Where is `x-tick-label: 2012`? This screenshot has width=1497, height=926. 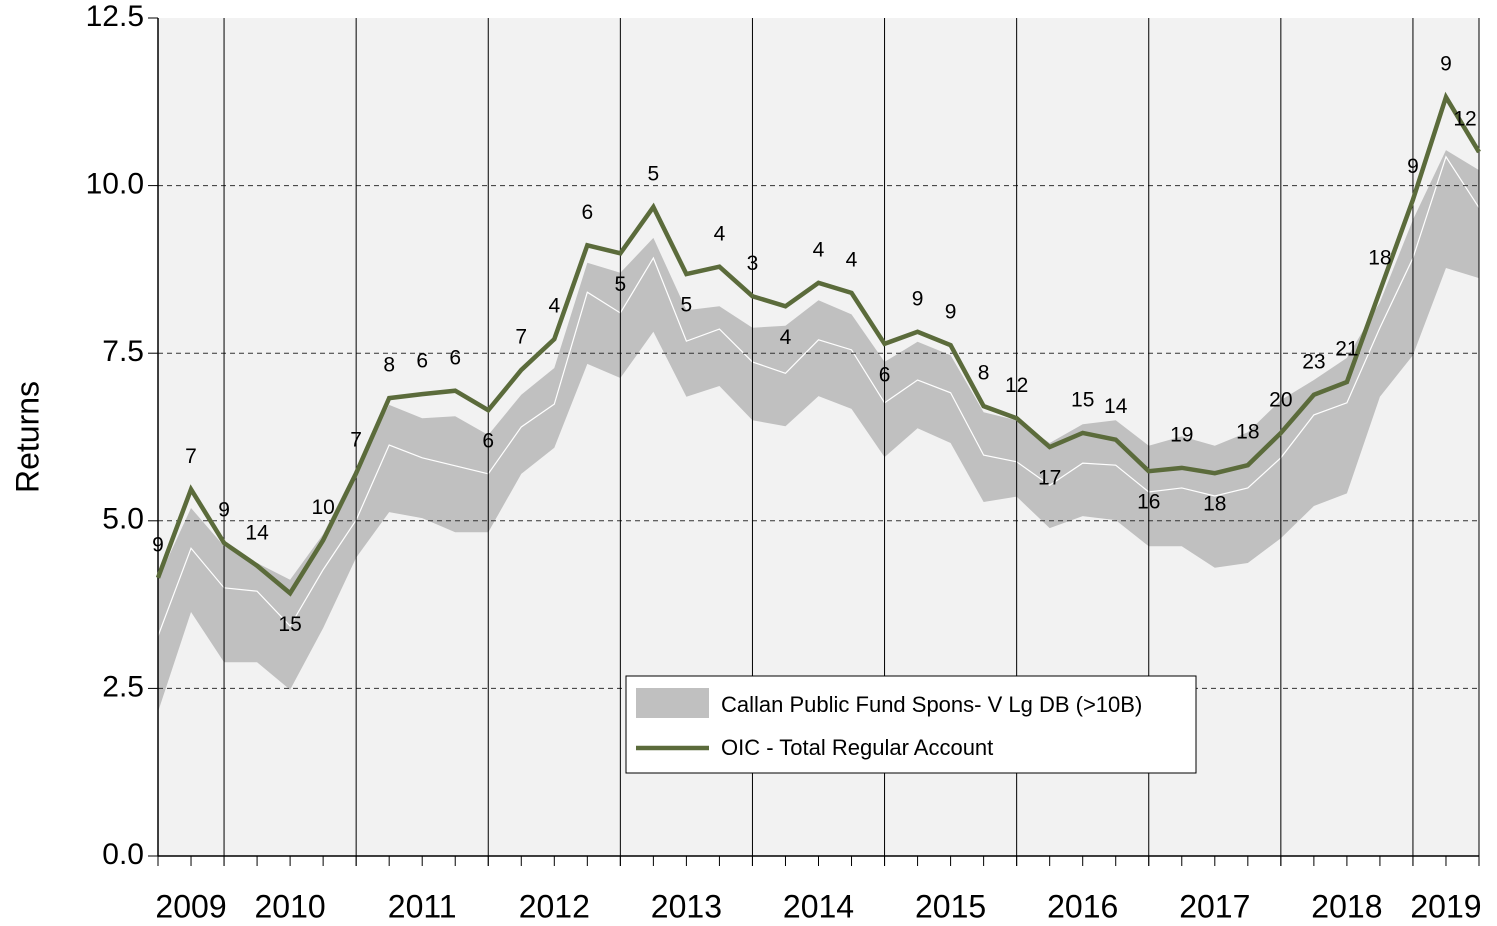
x-tick-label: 2012 is located at coordinates (554, 906).